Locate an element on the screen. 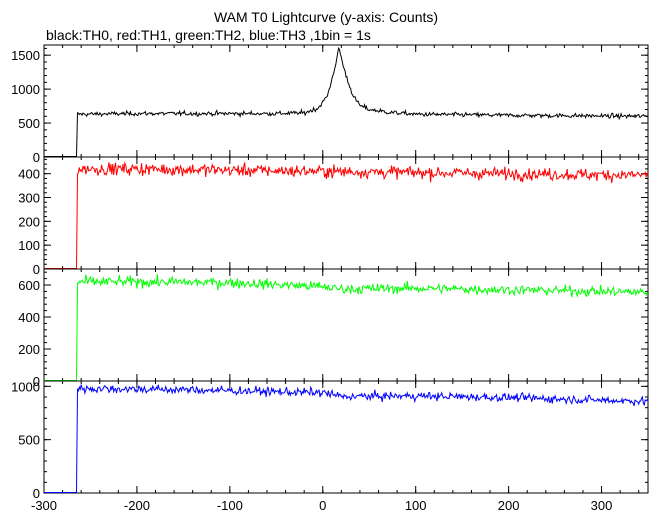  x-tick-label: -200 is located at coordinates (137, 505).